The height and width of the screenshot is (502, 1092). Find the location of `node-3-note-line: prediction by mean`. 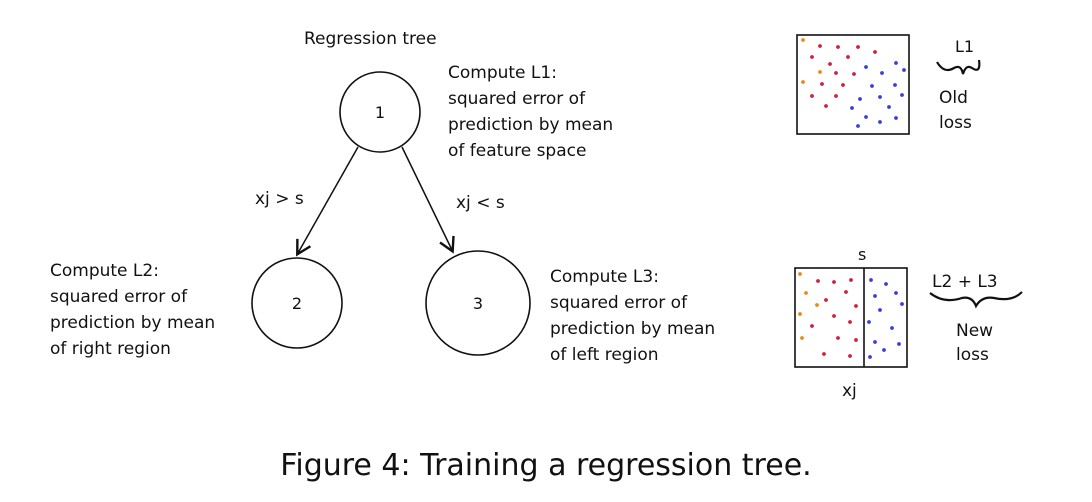

node-3-note-line: prediction by mean is located at coordinates (632, 329).